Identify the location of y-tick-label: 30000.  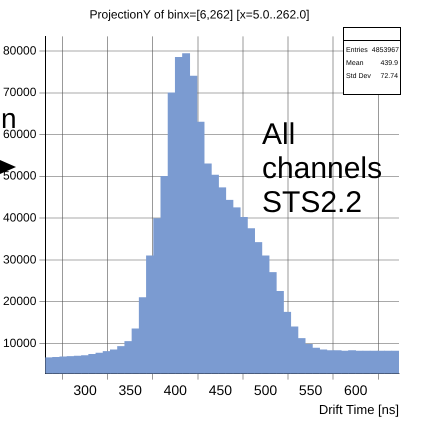
(19, 259).